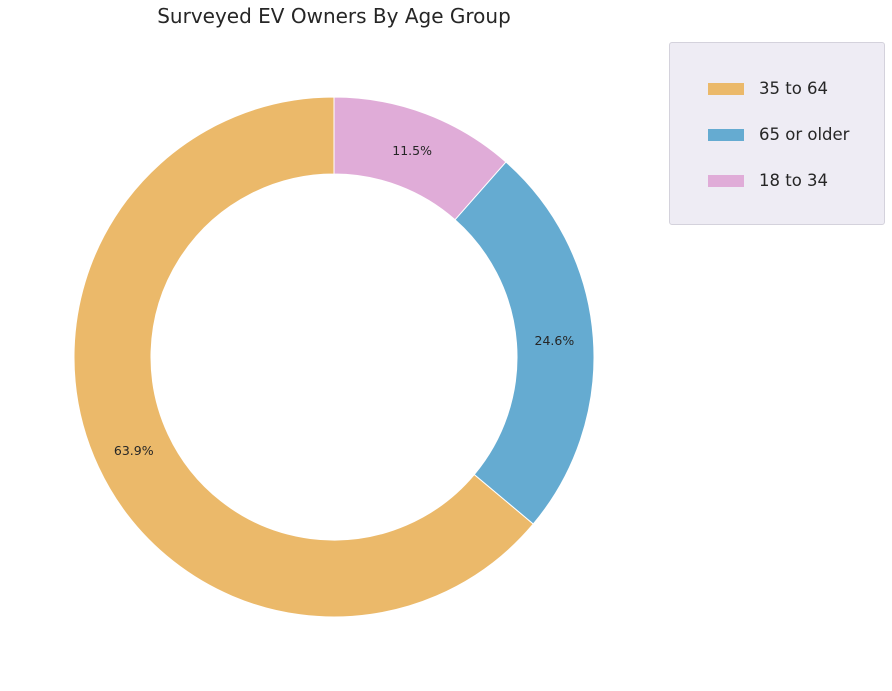  Describe the element at coordinates (334, 16) in the screenshot. I see `chart-title: Surveyed EV Owners By Age Group` at that location.